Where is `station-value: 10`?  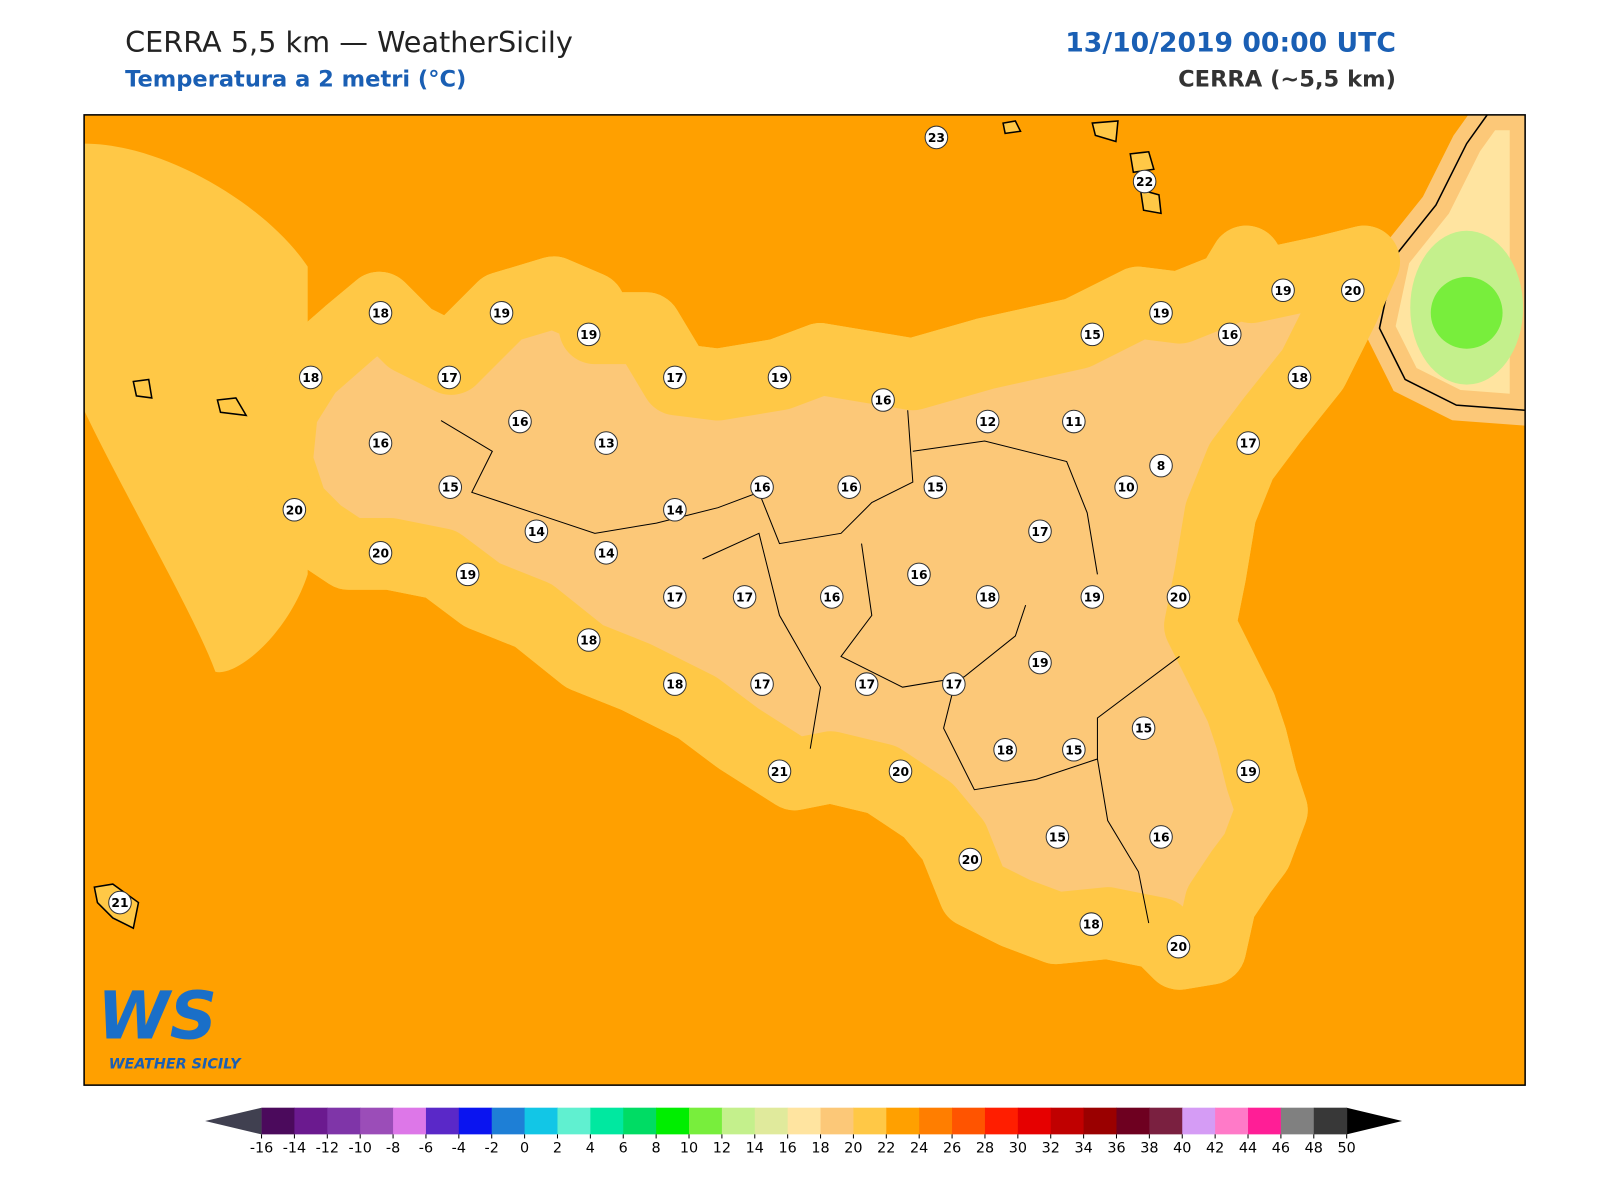 station-value: 10 is located at coordinates (1126, 488).